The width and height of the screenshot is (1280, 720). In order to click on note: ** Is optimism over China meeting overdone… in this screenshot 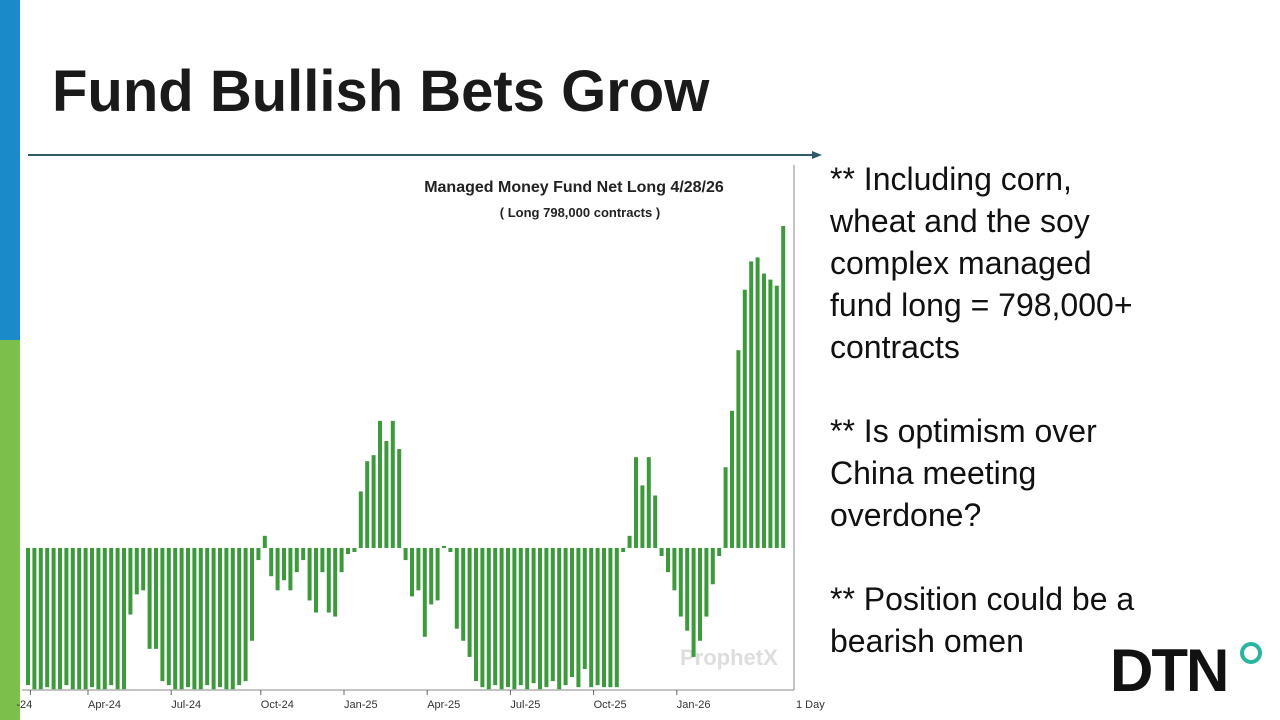, I will do `click(982, 473)`.